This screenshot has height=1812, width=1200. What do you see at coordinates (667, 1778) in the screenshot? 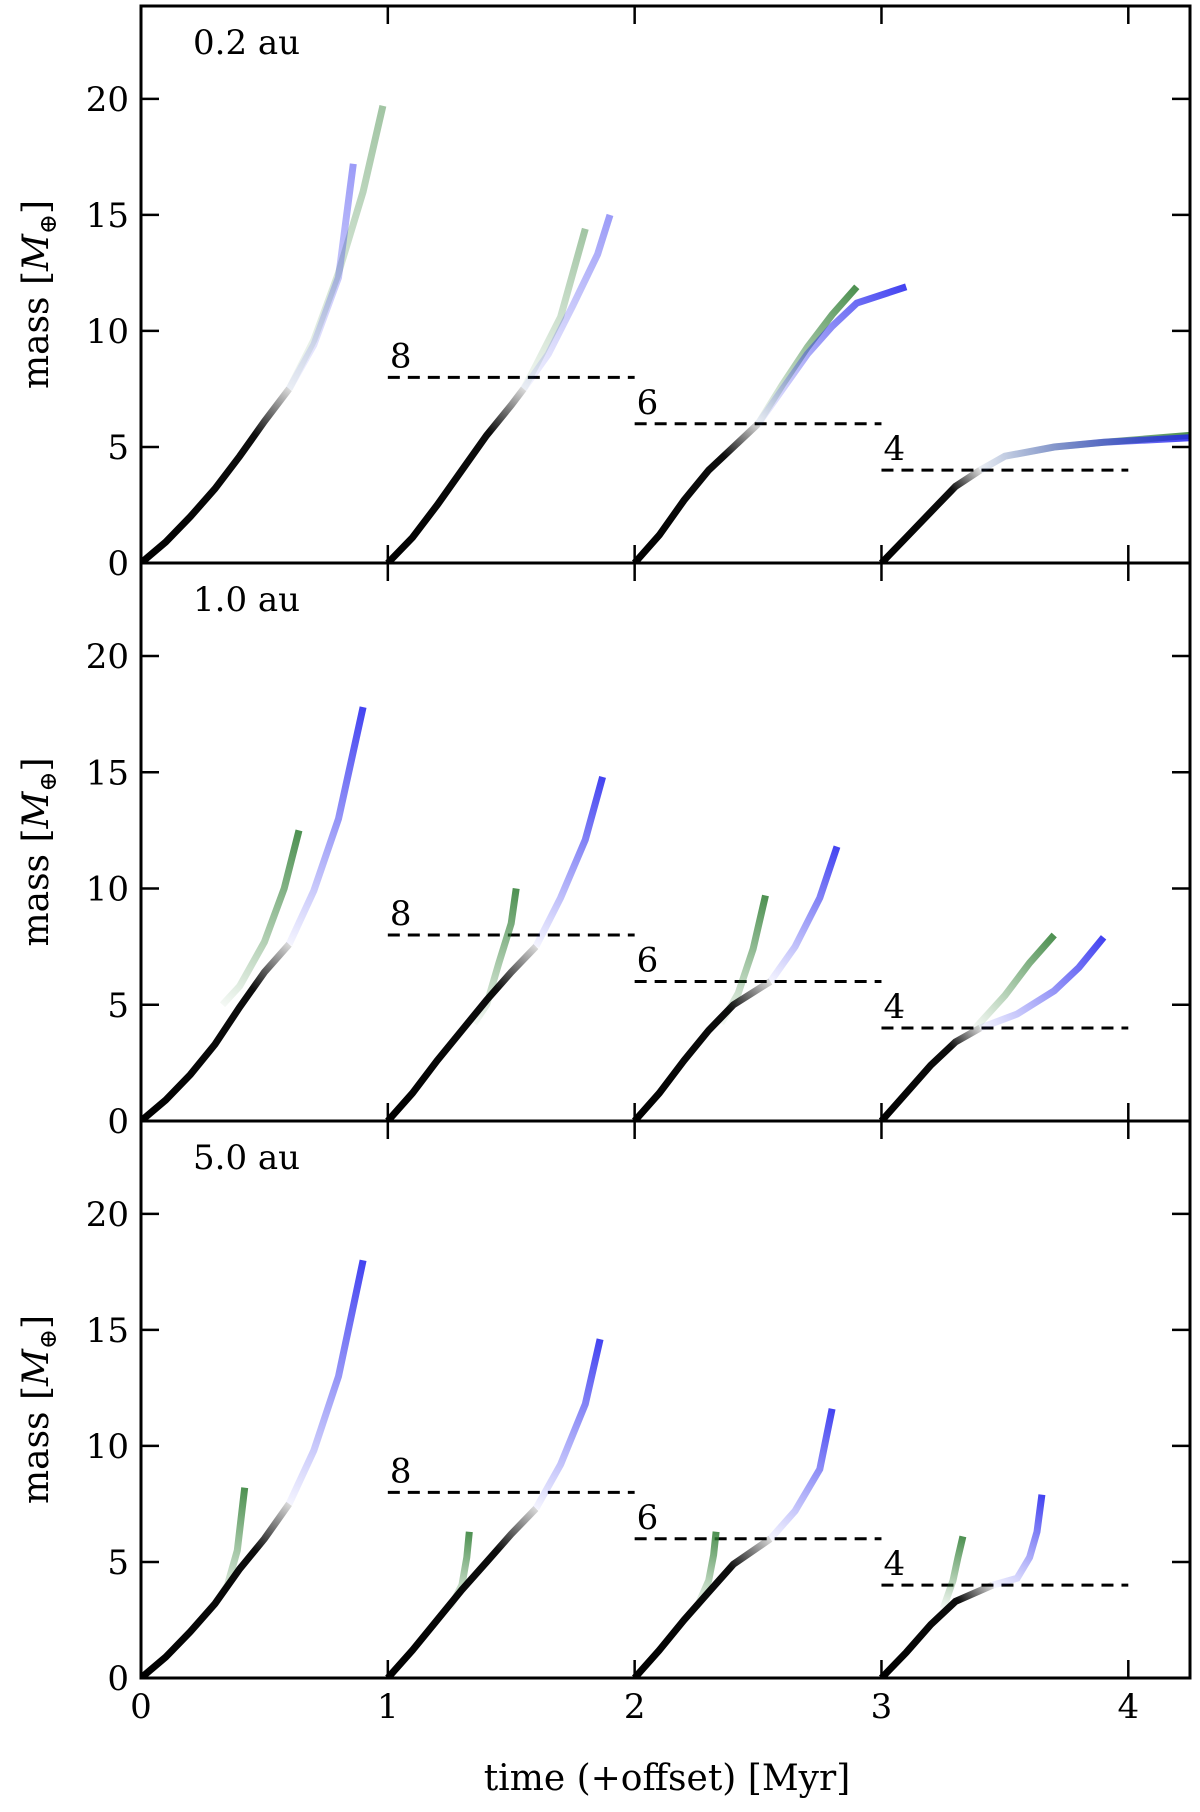
I see `x-axis-label: time (+offset) [Myr]` at bounding box center [667, 1778].